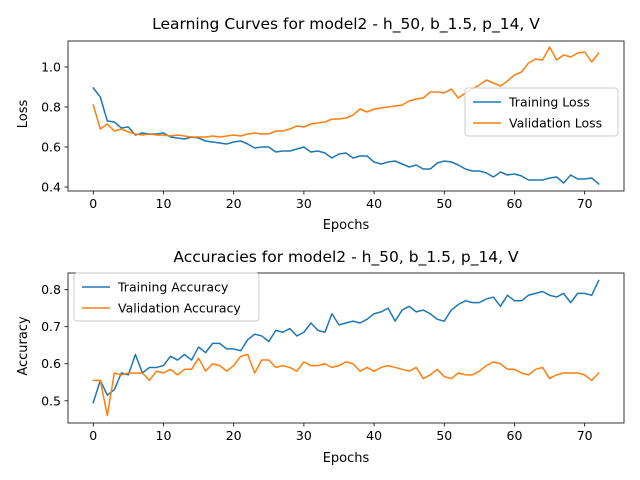  What do you see at coordinates (444, 203) in the screenshot?
I see `loss-x-tick-label: 50` at bounding box center [444, 203].